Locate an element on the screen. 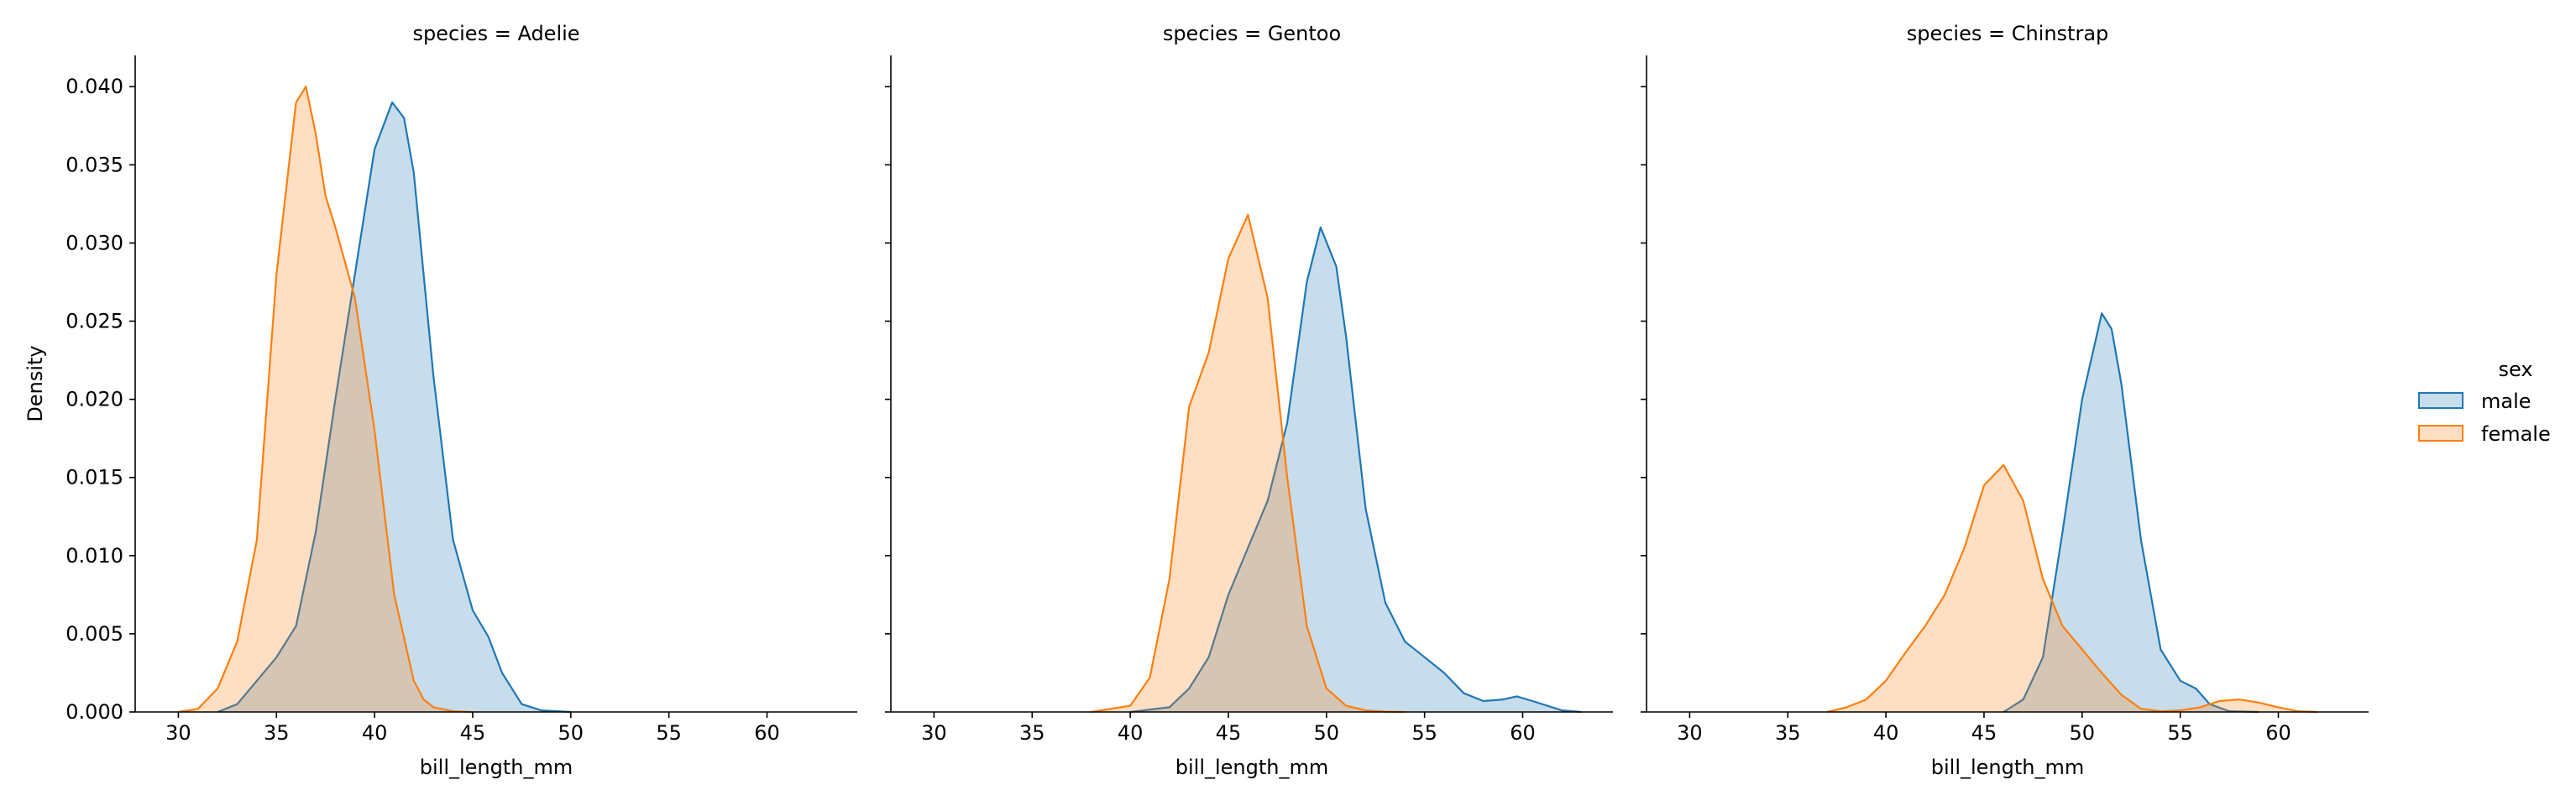 The image size is (2576, 806). x-axis-label-0: bill_length_mm is located at coordinates (497, 767).